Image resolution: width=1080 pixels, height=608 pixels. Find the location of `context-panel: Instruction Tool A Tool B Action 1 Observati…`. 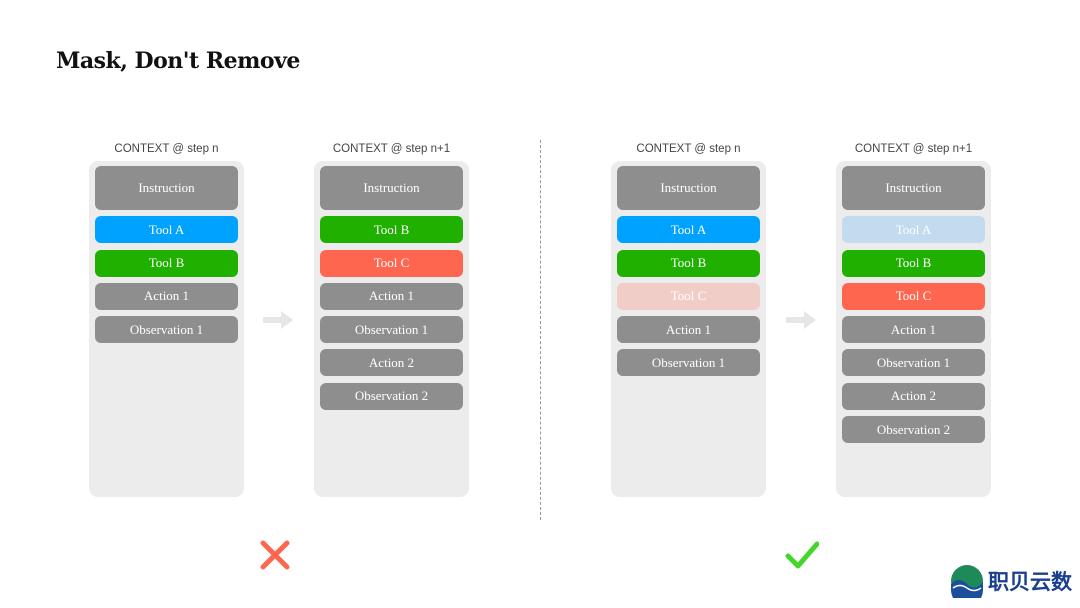

context-panel: Instruction Tool A Tool B Action 1 Observati… is located at coordinates (166, 329).